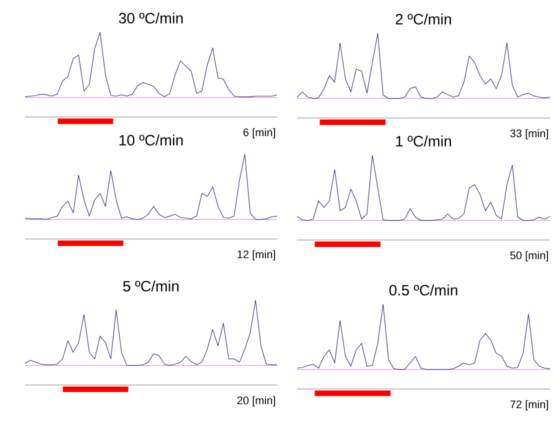  I want to click on text: 72 [min], so click(529, 405).